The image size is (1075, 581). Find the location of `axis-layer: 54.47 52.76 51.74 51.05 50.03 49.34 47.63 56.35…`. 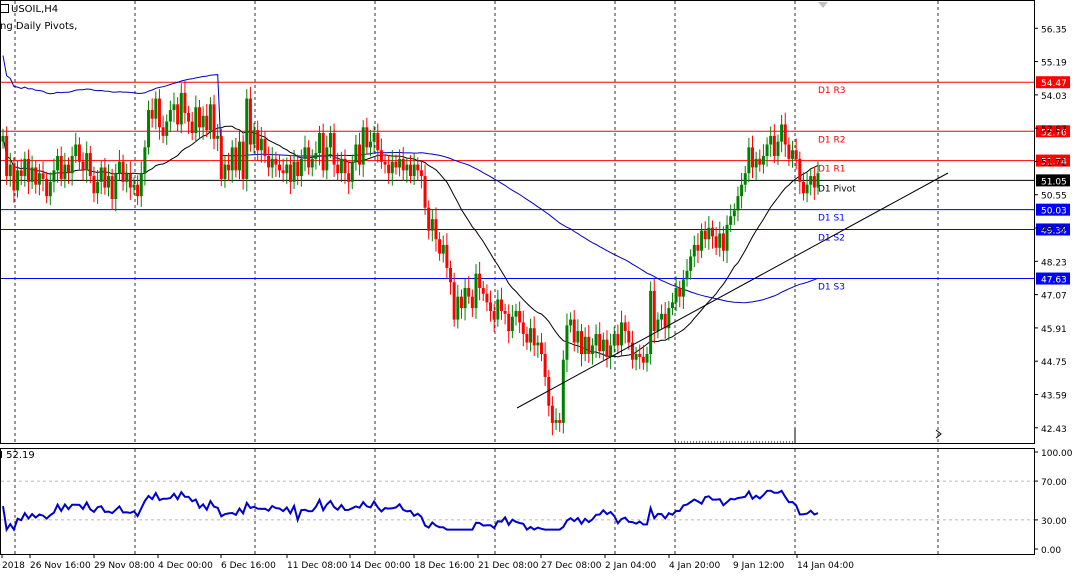

axis-layer: 54.47 52.76 51.74 51.05 50.03 49.34 47.63 56.35… is located at coordinates (1052, 230).